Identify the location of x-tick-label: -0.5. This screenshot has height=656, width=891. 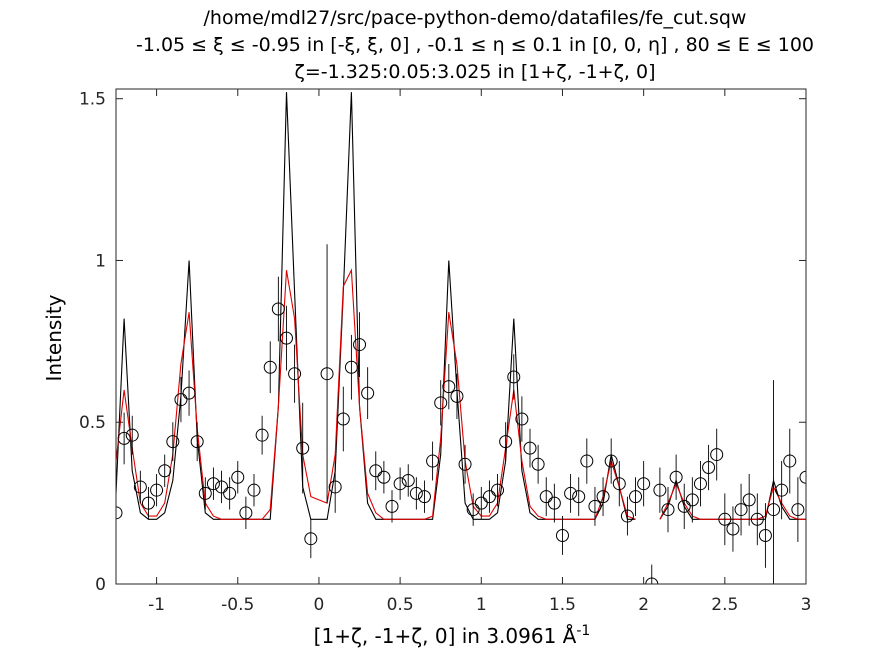
(237, 605).